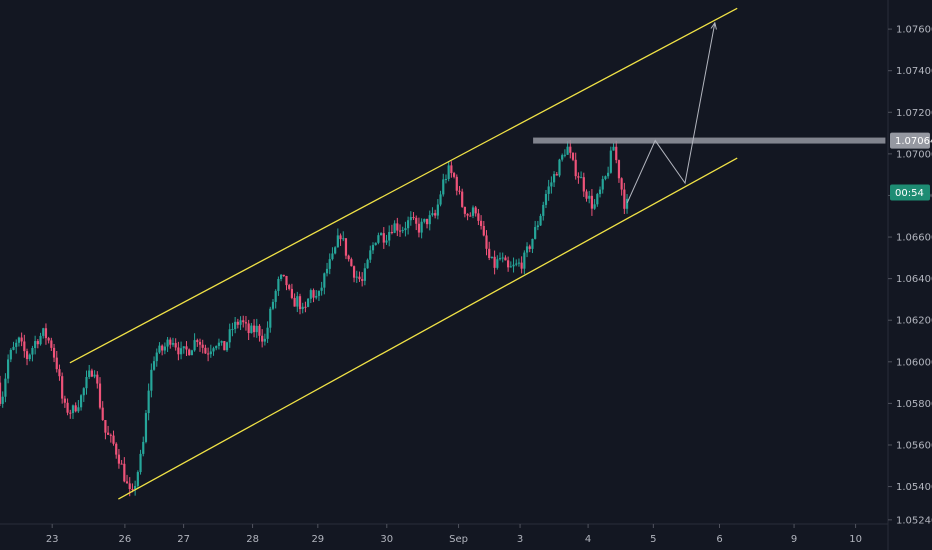 The image size is (932, 550). I want to click on price-tick-label: 1.05400, so click(914, 487).